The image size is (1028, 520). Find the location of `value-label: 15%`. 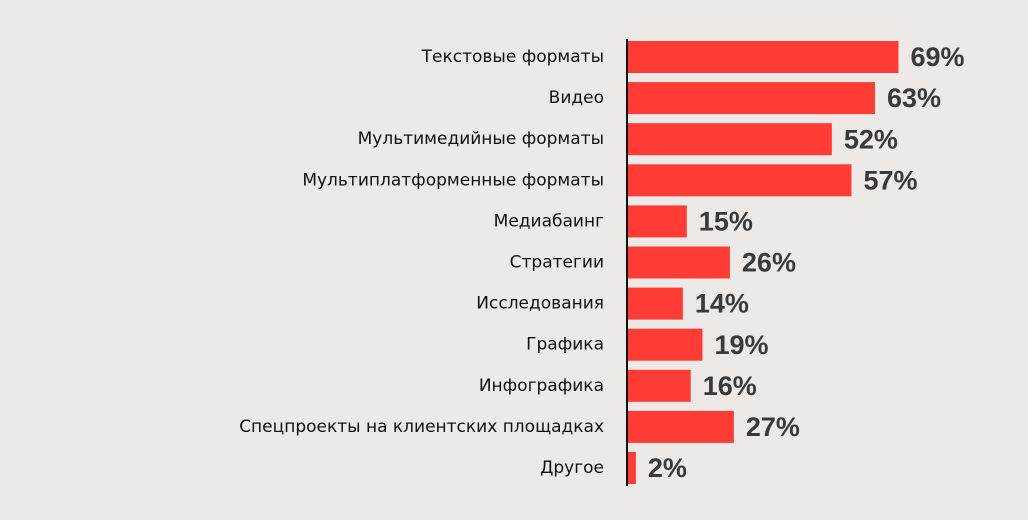

value-label: 15% is located at coordinates (726, 222).